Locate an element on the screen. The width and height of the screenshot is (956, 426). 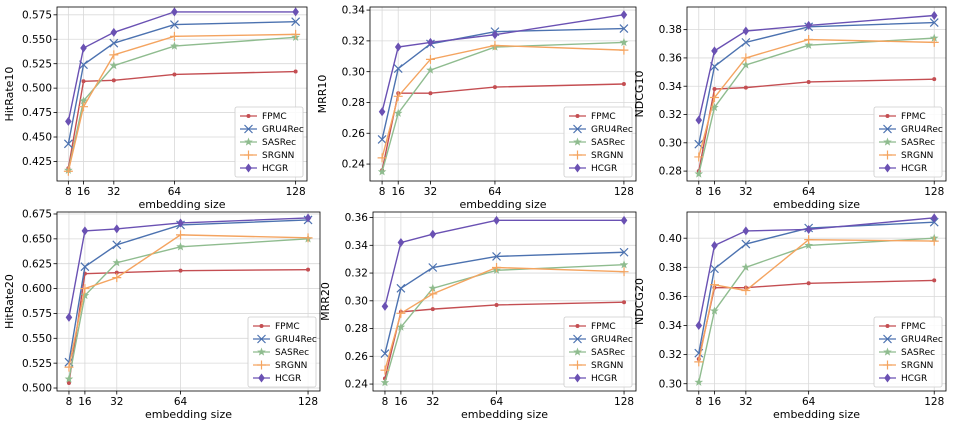
y-axis-label: MRR10 is located at coordinates (322, 94).